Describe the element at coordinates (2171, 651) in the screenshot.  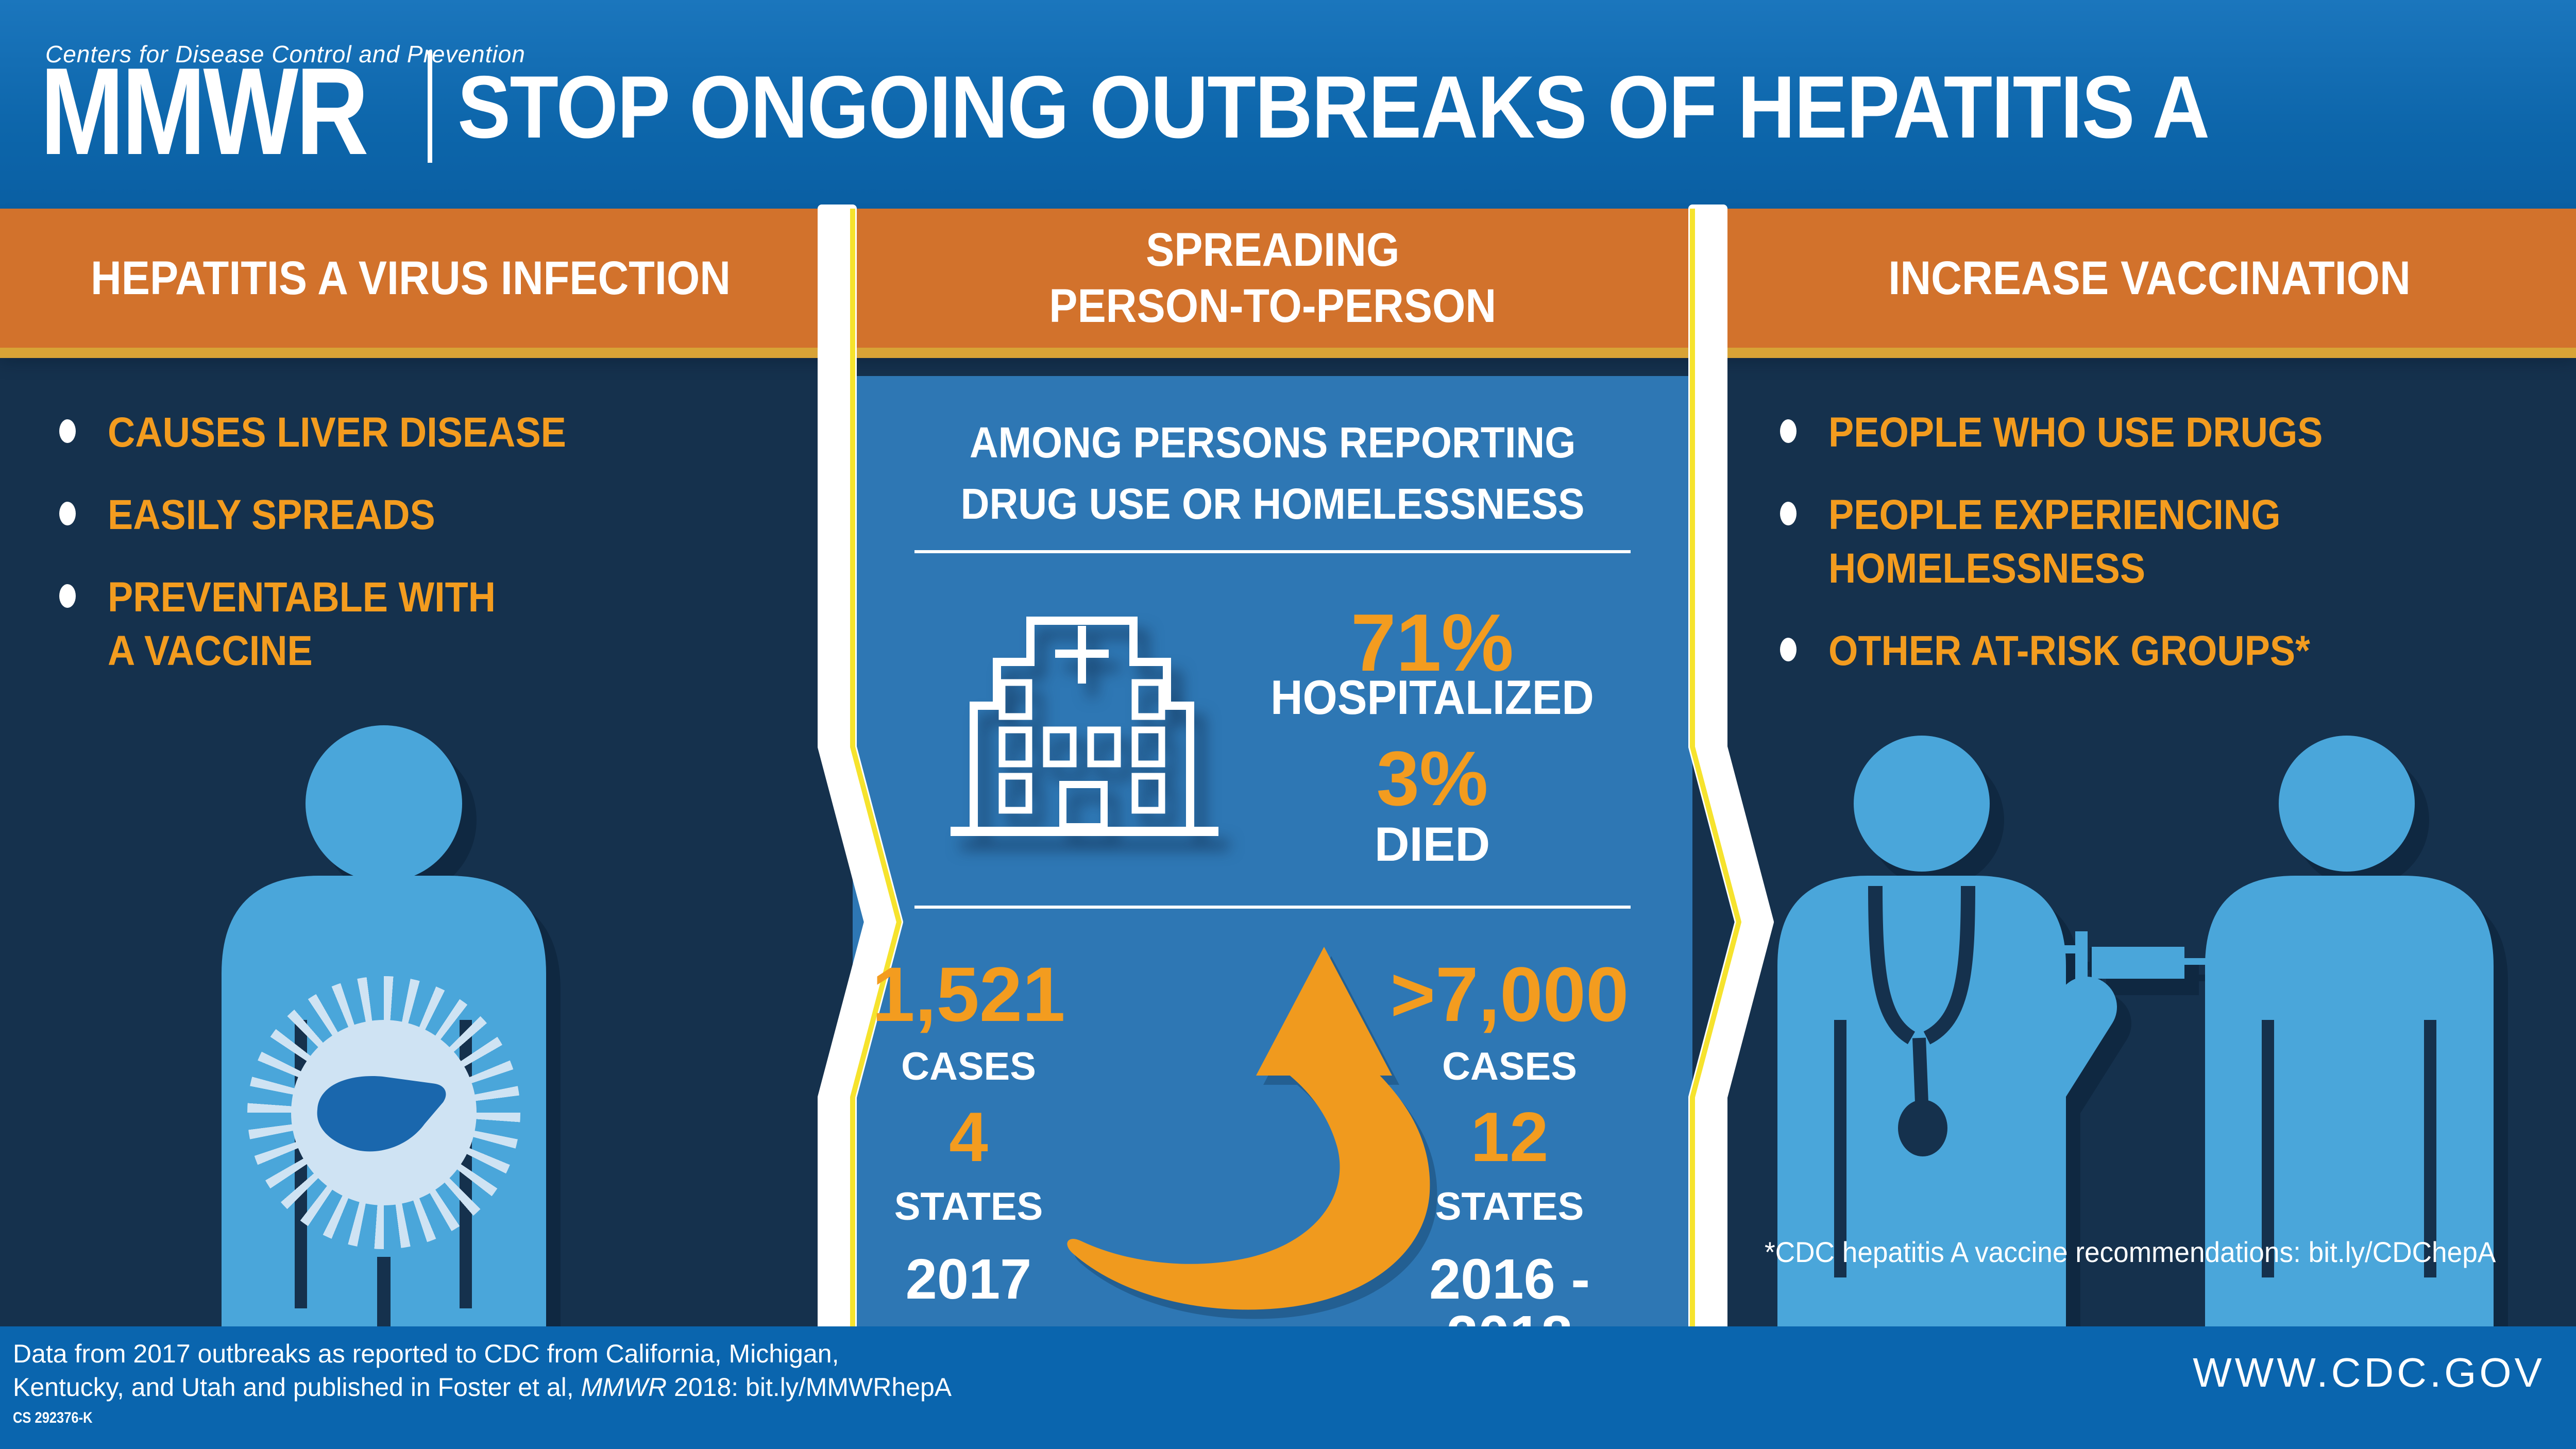
I see `list-item: OTHER AT-RISK GROUPS*` at that location.